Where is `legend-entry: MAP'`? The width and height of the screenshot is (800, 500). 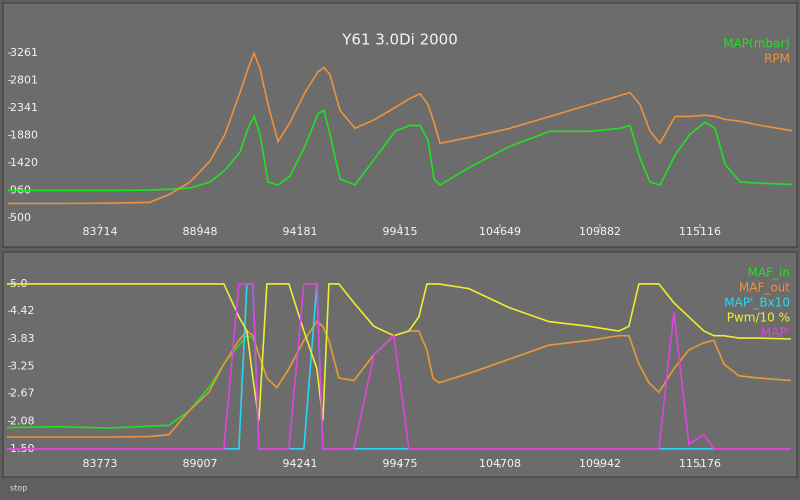 legend-entry: MAP' is located at coordinates (775, 333).